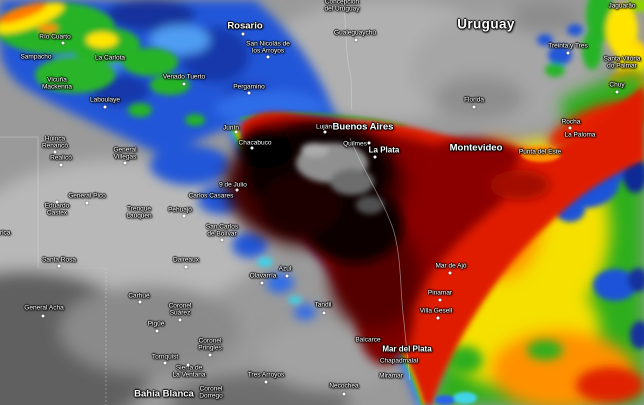 The image size is (644, 405). Describe the element at coordinates (266, 375) in the screenshot. I see `map-label: Tres Arroyos` at that location.